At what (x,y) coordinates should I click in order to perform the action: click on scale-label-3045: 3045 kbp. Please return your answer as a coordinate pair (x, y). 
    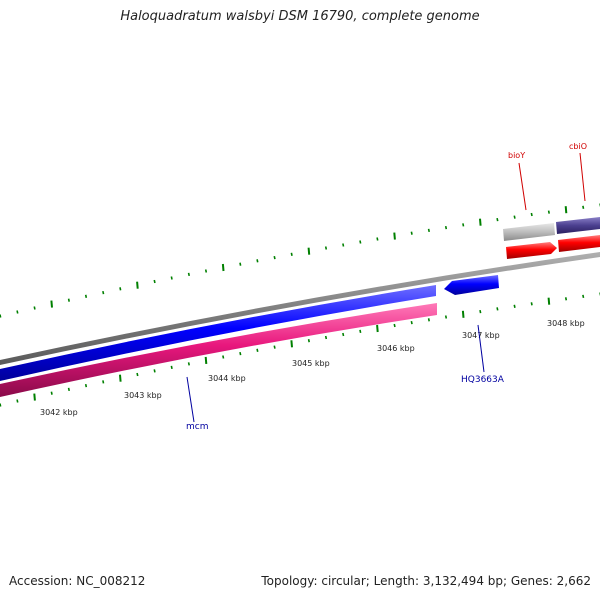
    Looking at the image, I should click on (311, 363).